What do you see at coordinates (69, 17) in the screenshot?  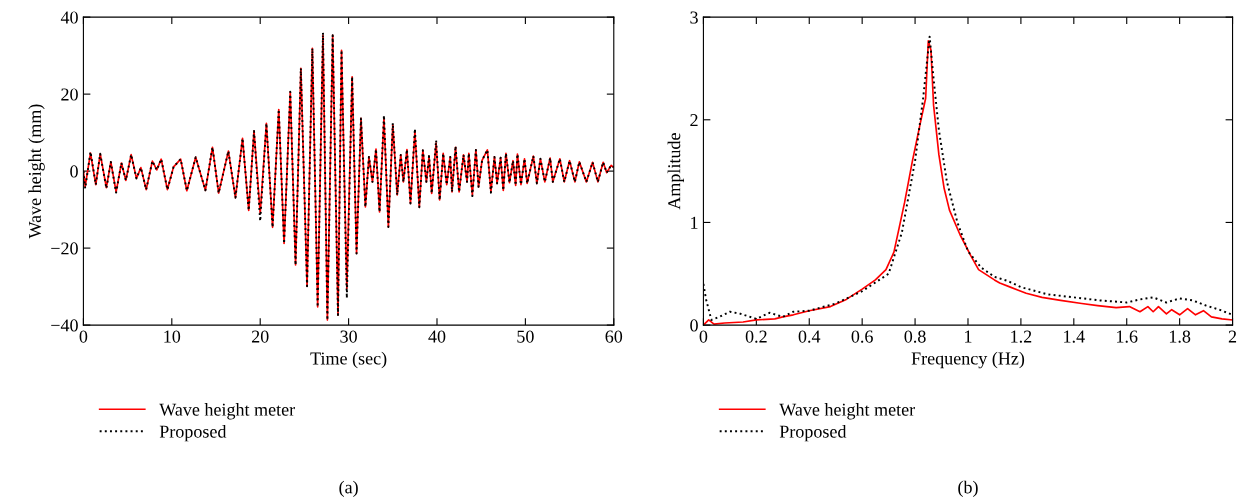 I see `y-tick-label: 40` at bounding box center [69, 17].